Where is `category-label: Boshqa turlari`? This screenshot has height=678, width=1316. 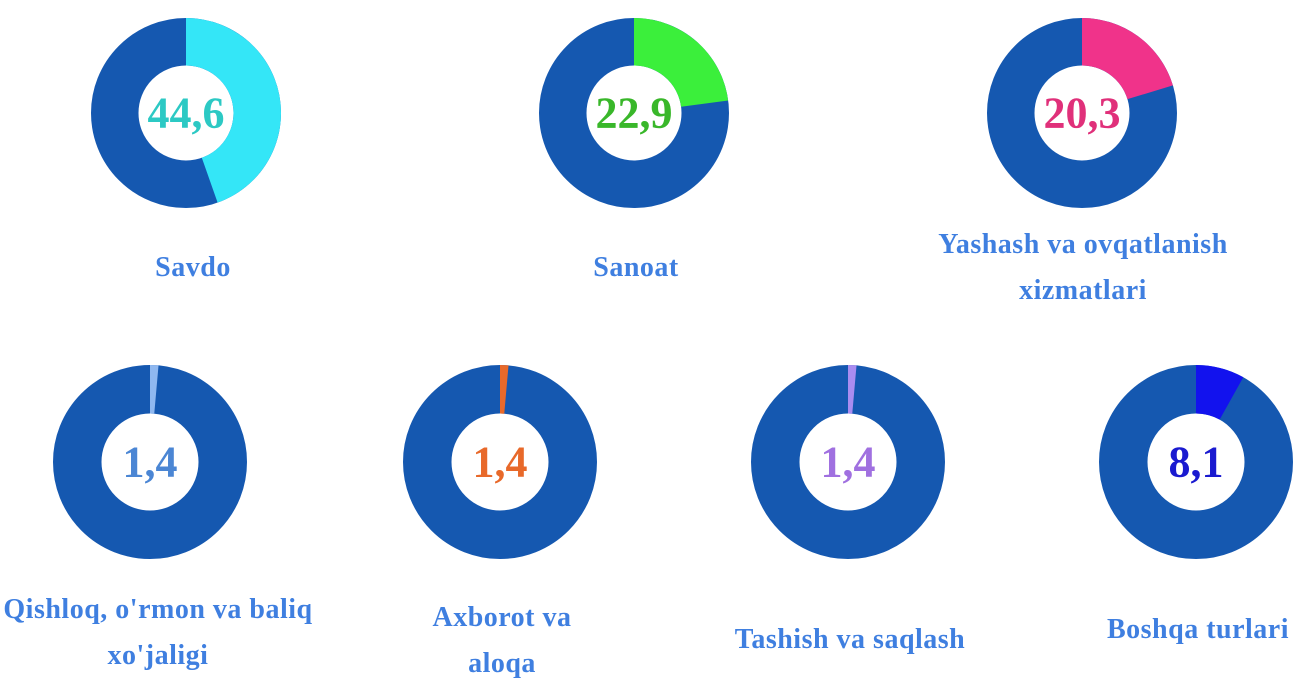
category-label: Boshqa turlari is located at coordinates (1198, 629).